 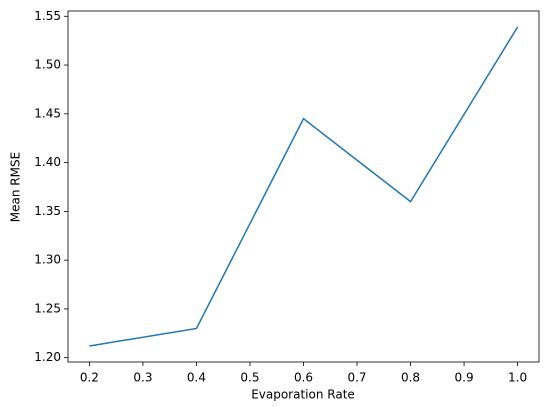 I want to click on x-tick-label: 0.8, so click(x=410, y=378).